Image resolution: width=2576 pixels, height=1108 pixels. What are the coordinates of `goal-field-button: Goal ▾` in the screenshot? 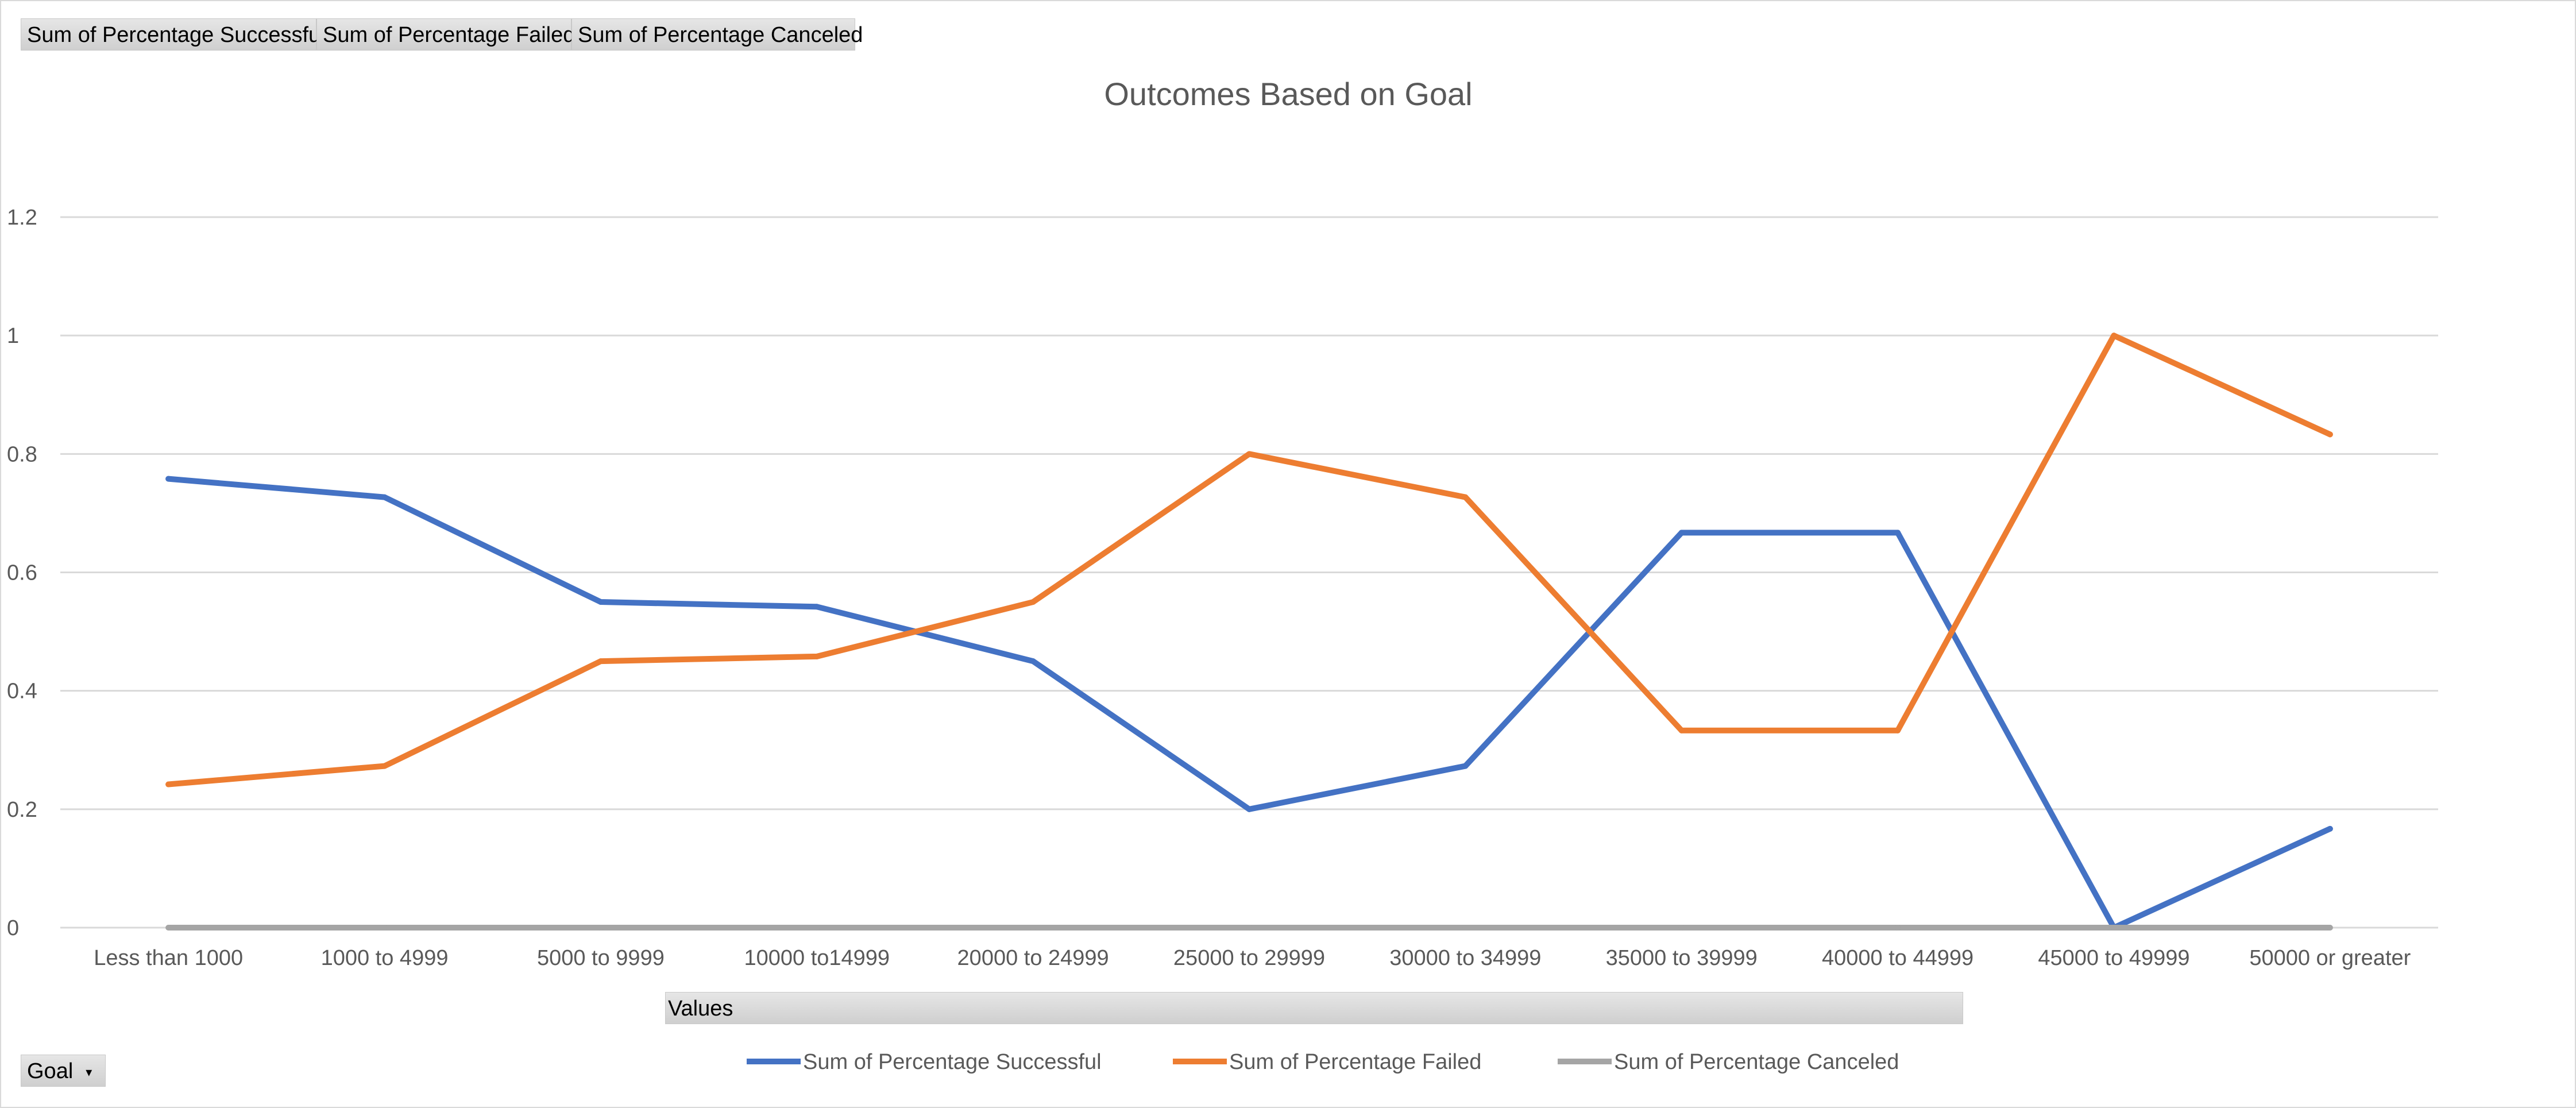 It's located at (63, 1071).